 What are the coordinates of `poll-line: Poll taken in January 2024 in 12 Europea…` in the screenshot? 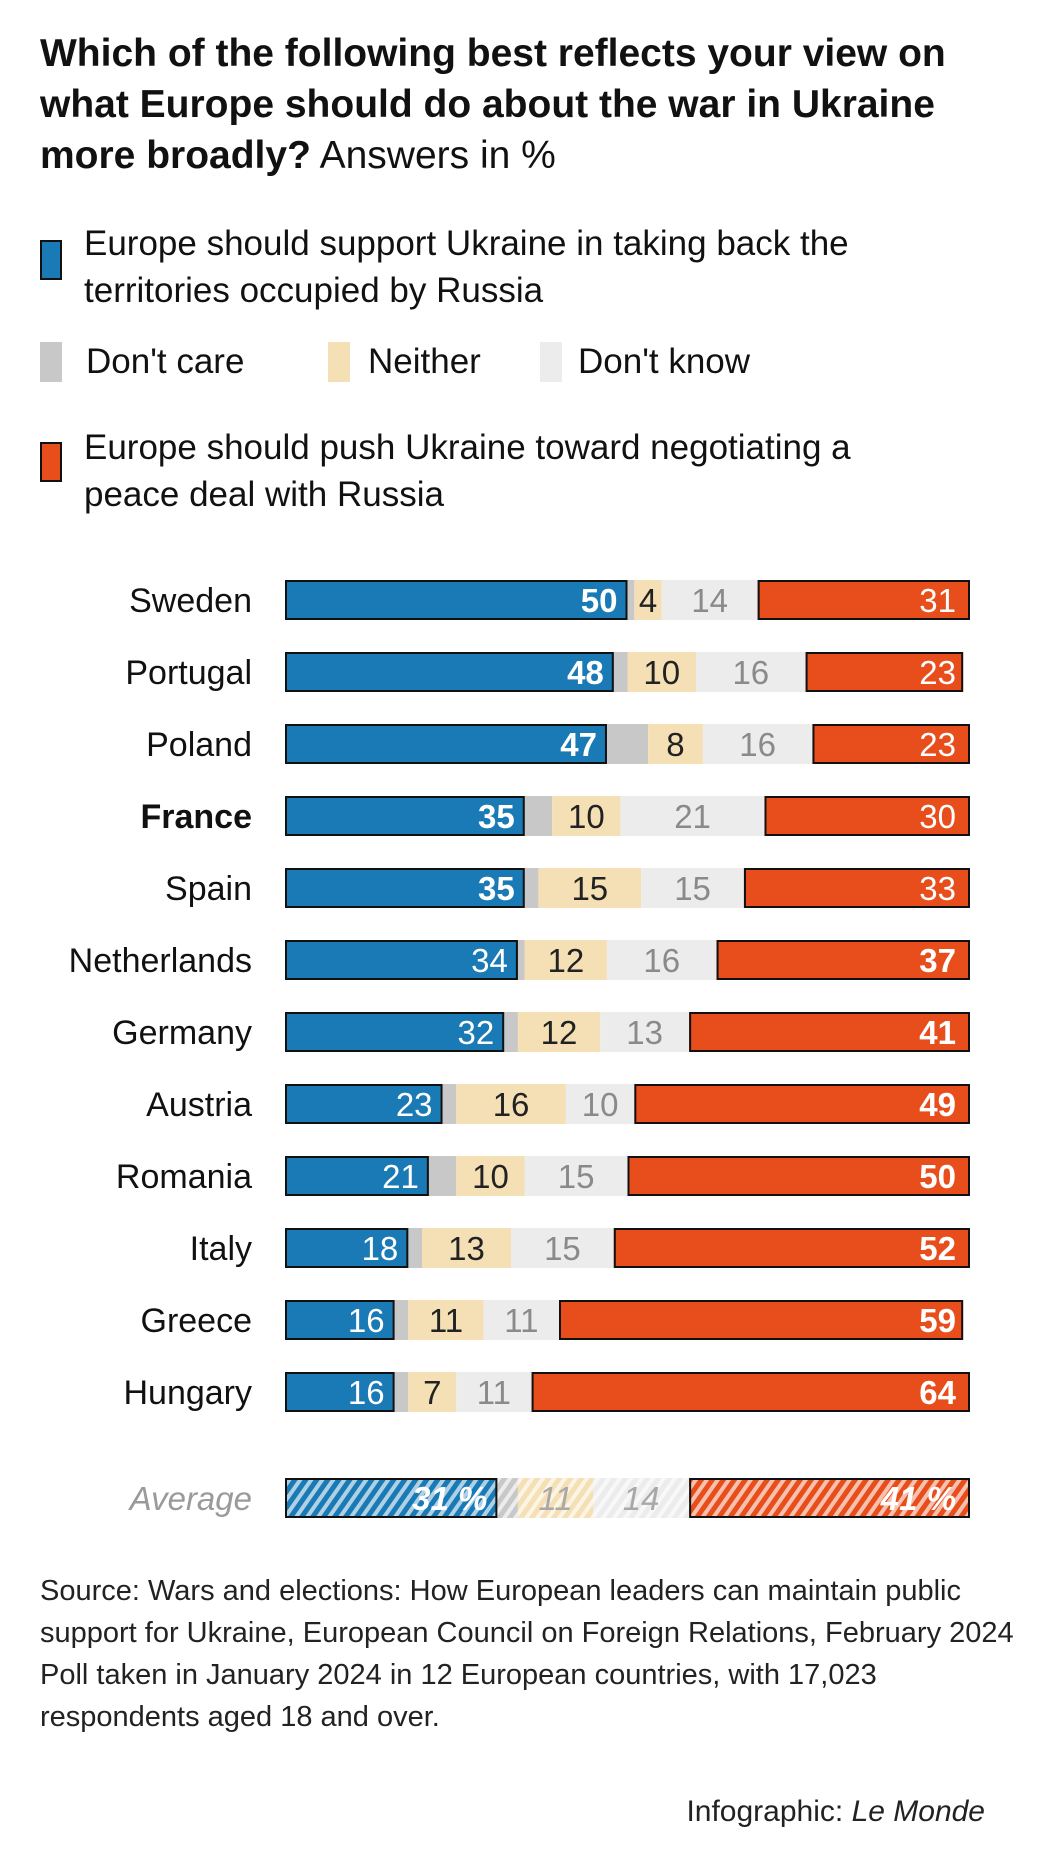 It's located at (458, 1696).